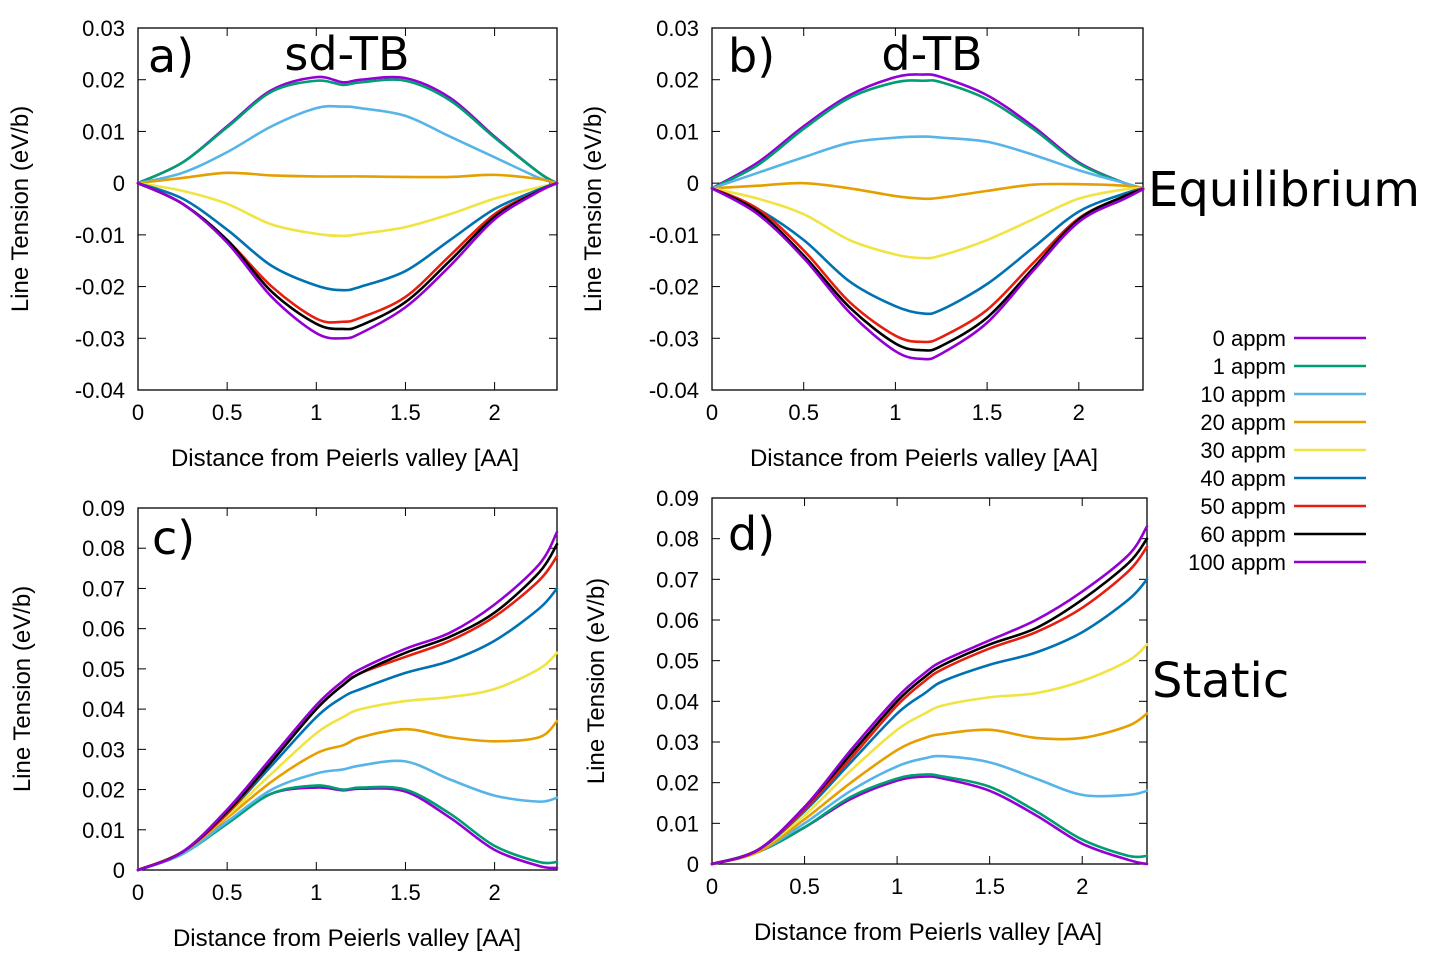 The width and height of the screenshot is (1437, 960). What do you see at coordinates (931, 54) in the screenshot?
I see `panel-title: d-TB` at bounding box center [931, 54].